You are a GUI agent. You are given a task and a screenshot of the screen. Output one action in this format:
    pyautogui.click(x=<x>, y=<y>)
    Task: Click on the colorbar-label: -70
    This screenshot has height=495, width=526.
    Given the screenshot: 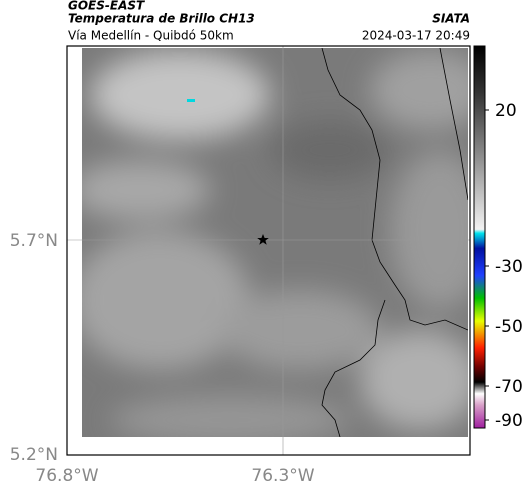 What is the action you would take?
    pyautogui.click(x=509, y=387)
    